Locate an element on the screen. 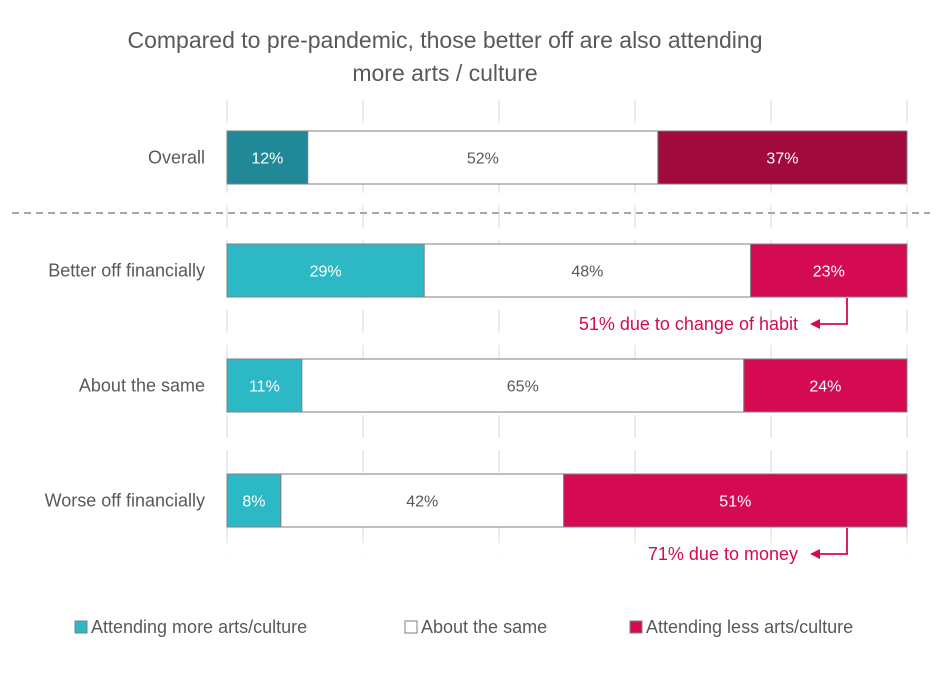 This screenshot has height=674, width=939. data-label: 65% is located at coordinates (523, 387).